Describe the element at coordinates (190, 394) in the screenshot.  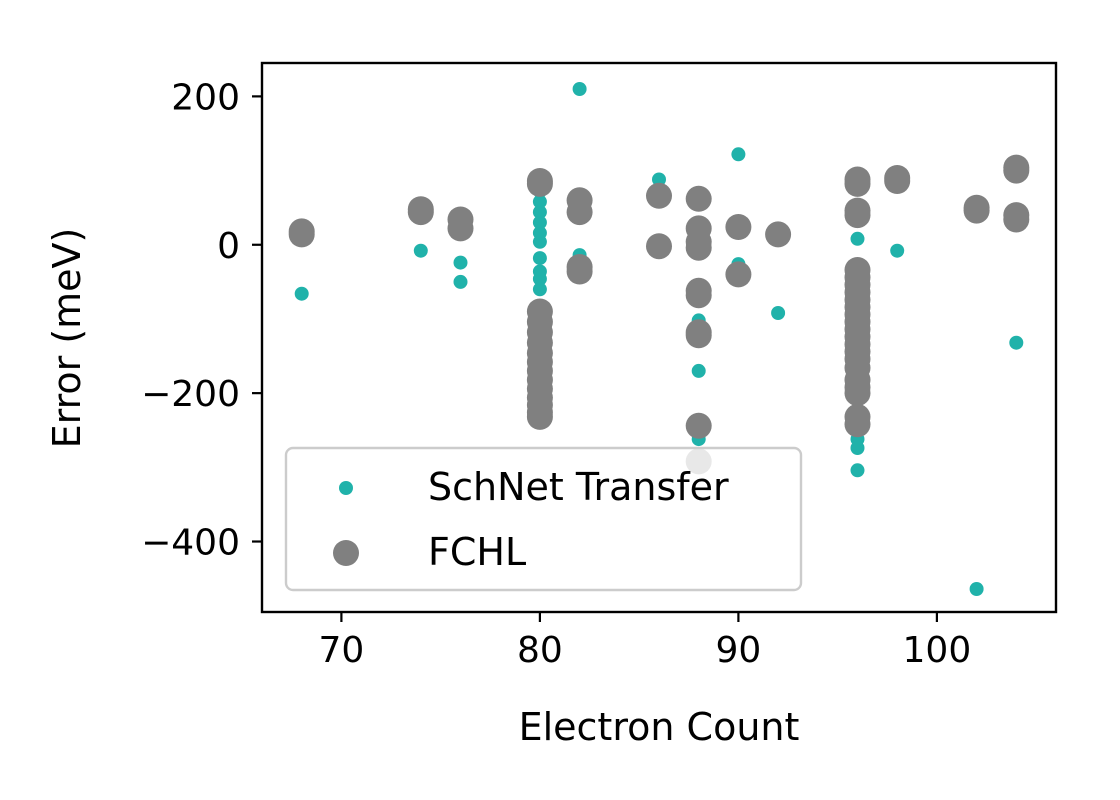
I see `y-tick-label: −200` at that location.